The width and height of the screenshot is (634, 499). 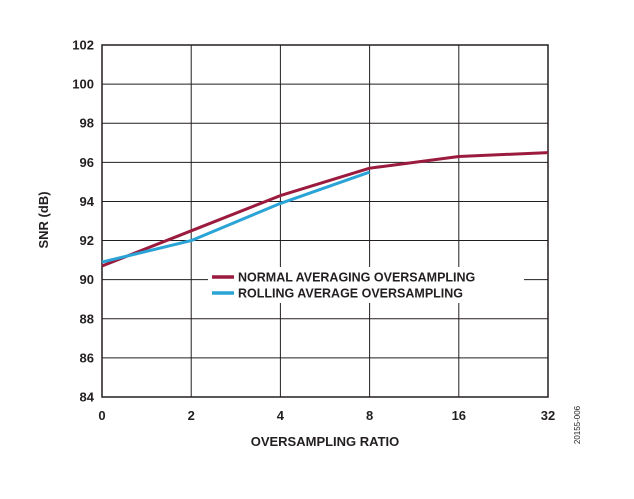 What do you see at coordinates (369, 415) in the screenshot?
I see `x-tick-label: 8` at bounding box center [369, 415].